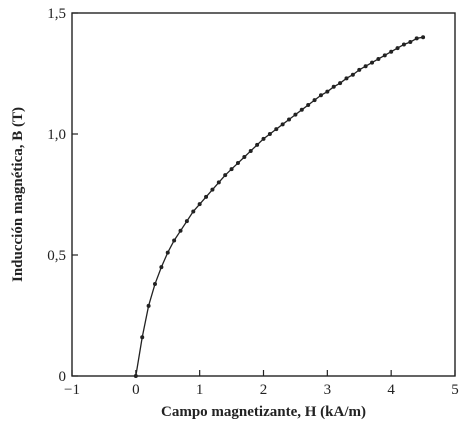 The image size is (465, 423). What do you see at coordinates (18, 194) in the screenshot?
I see `y-axis-label: Inducción magnética, B (T)` at bounding box center [18, 194].